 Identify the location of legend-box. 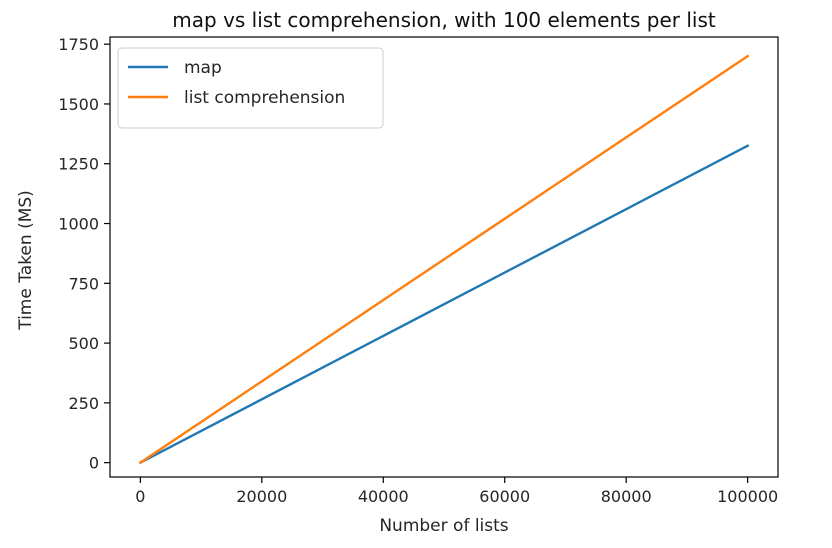
(250, 88).